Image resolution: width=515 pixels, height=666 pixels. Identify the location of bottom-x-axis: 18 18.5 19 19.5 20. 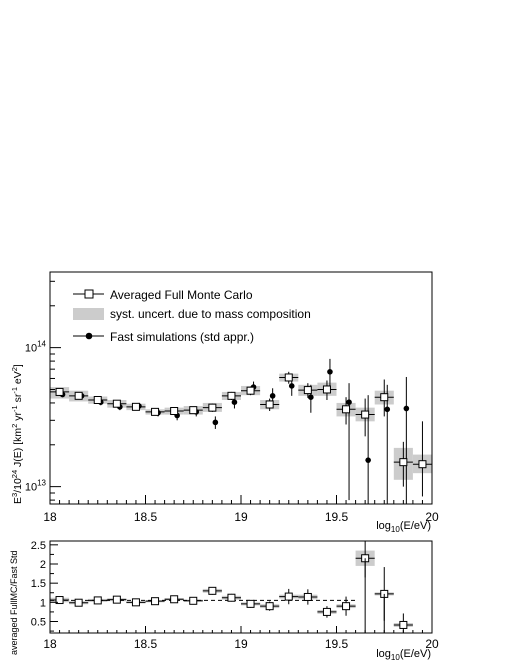
(241, 638).